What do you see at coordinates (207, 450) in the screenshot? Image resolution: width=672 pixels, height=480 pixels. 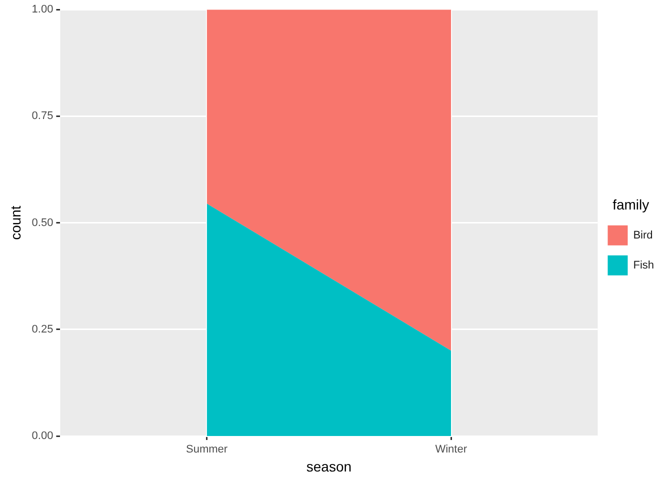 I see `x-tick-label: Summer` at bounding box center [207, 450].